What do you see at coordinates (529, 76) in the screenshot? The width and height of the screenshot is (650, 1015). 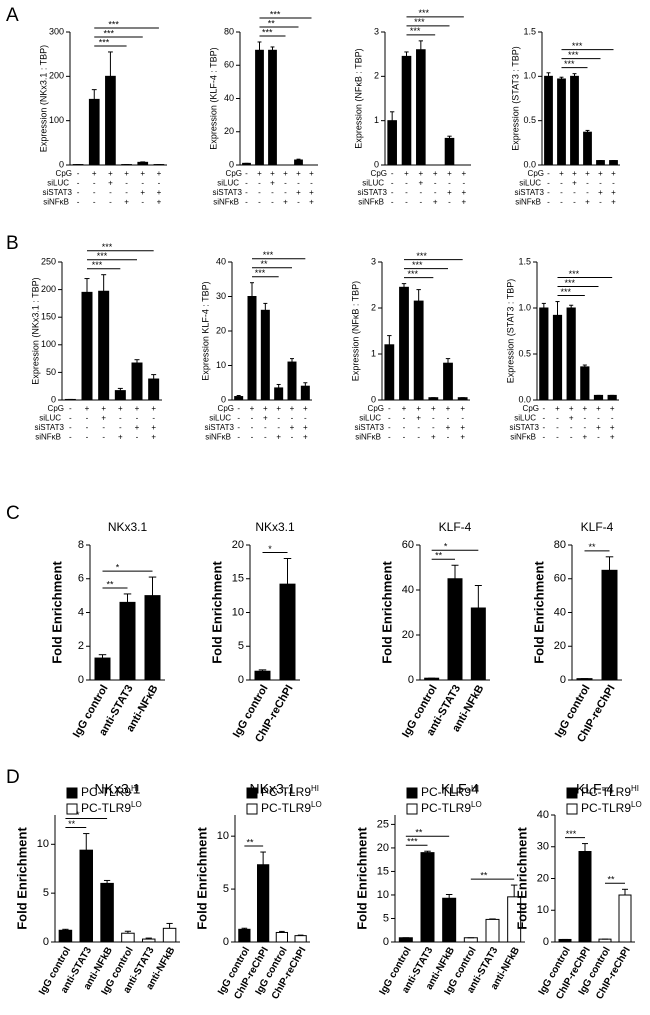 I see `y-tick-label: 1.0` at bounding box center [529, 76].